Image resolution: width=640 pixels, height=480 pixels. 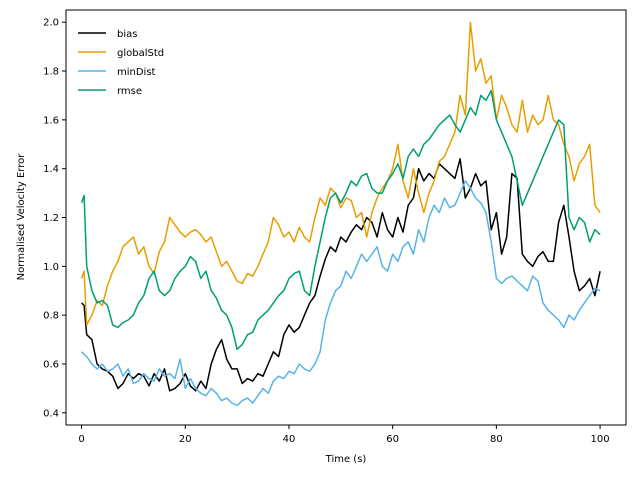 What do you see at coordinates (51, 23) in the screenshot?
I see `y-tick-label: 2.0` at bounding box center [51, 23].